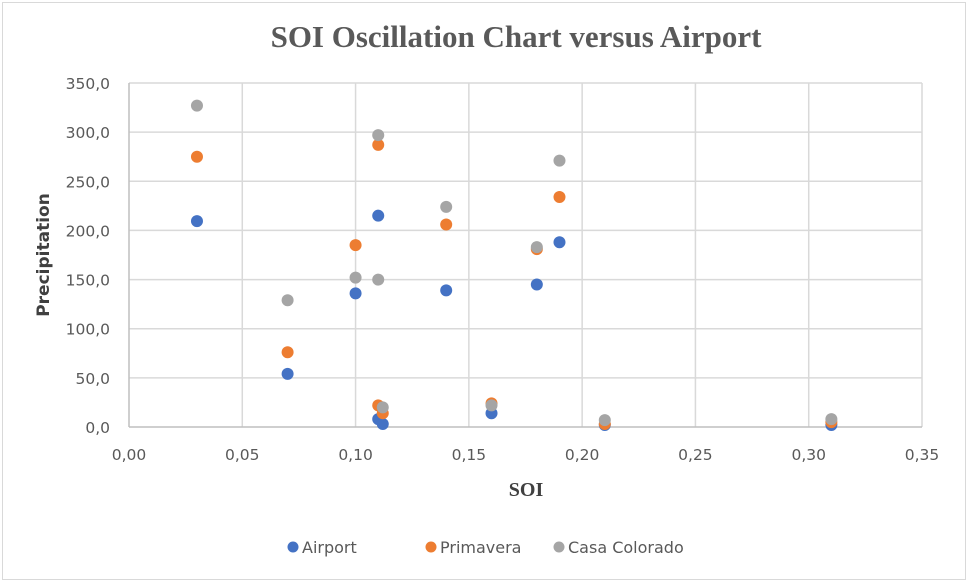  Describe the element at coordinates (469, 455) in the screenshot. I see `x-tick-label: 0,15` at that location.